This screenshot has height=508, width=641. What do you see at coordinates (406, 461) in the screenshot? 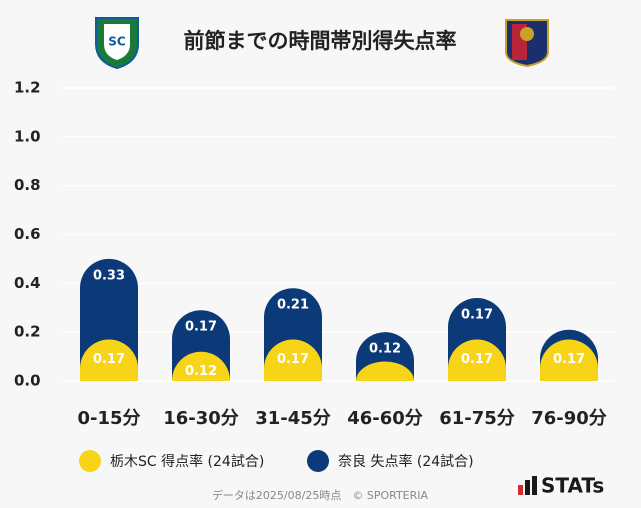
I see `legend-label: 奈良 失点率 (24試合)` at bounding box center [406, 461].